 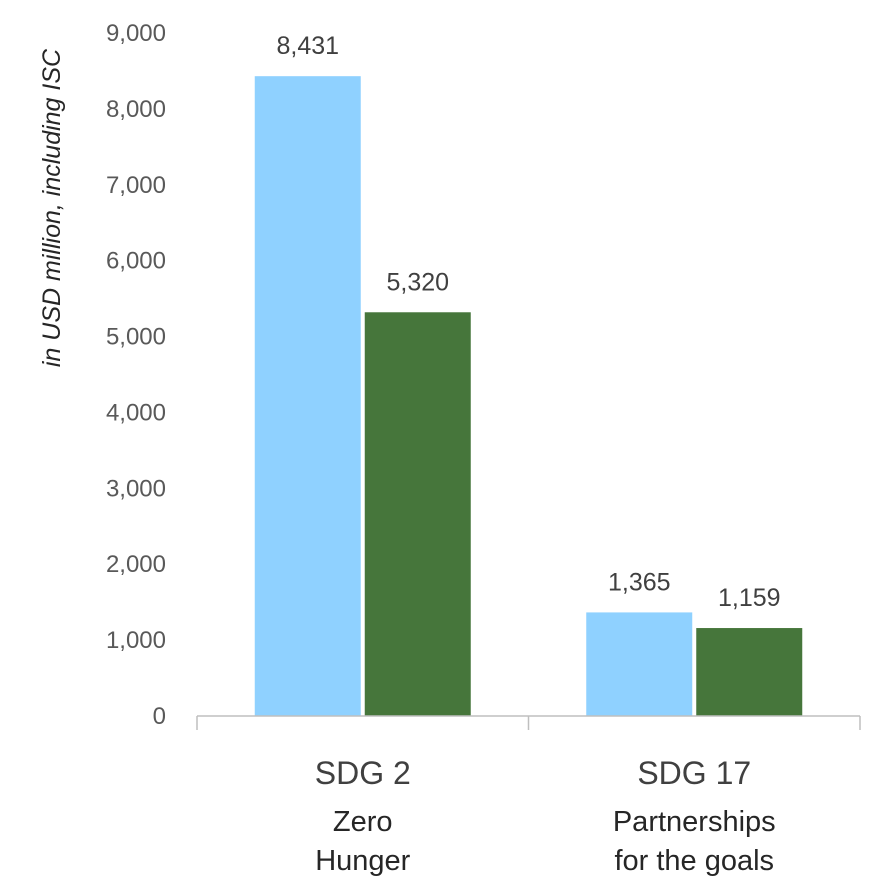 I want to click on y-tick-label: 7,000, so click(x=136, y=185).